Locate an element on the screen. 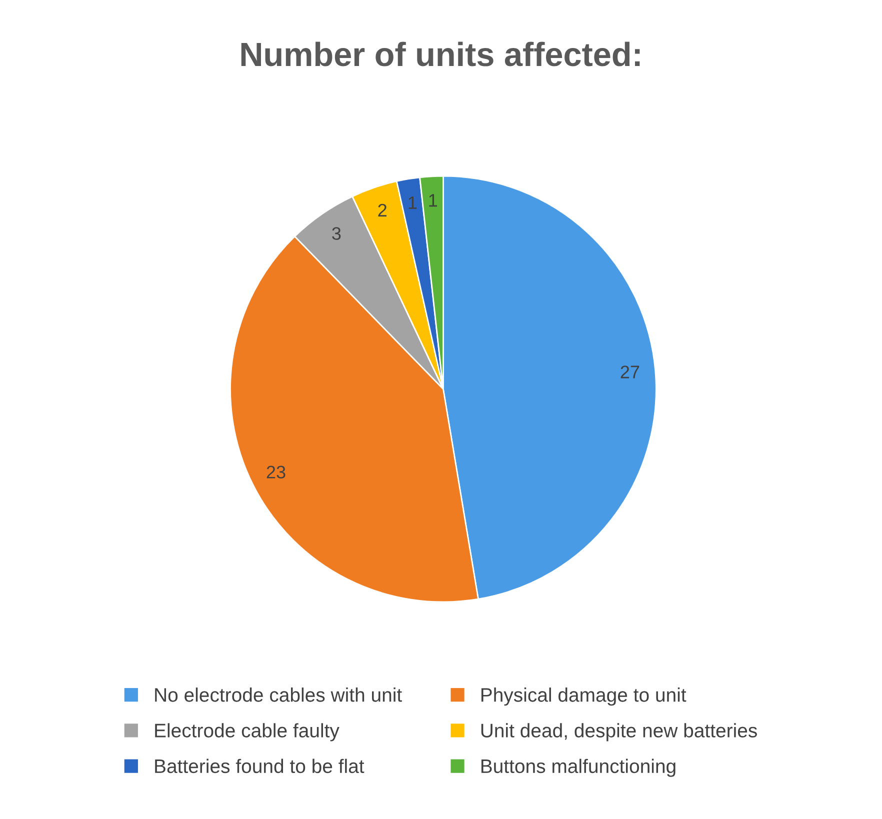 This screenshot has width=882, height=819. legend-label: Buttons malfunctioning is located at coordinates (578, 767).